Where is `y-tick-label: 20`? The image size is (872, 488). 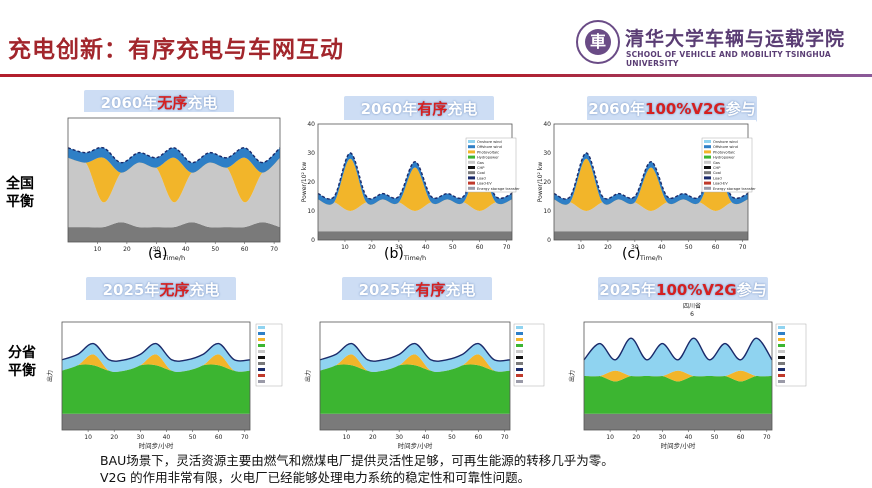
y-tick-label: 20 is located at coordinates (311, 182).